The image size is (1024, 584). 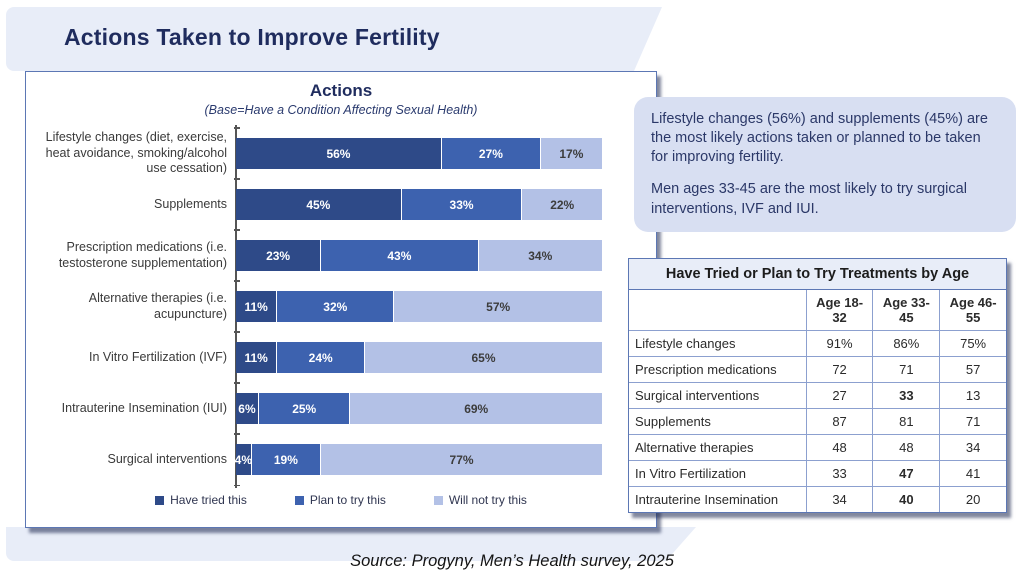 What do you see at coordinates (399, 255) in the screenshot?
I see `bar-segment-plan-to-try-this: 43%` at bounding box center [399, 255].